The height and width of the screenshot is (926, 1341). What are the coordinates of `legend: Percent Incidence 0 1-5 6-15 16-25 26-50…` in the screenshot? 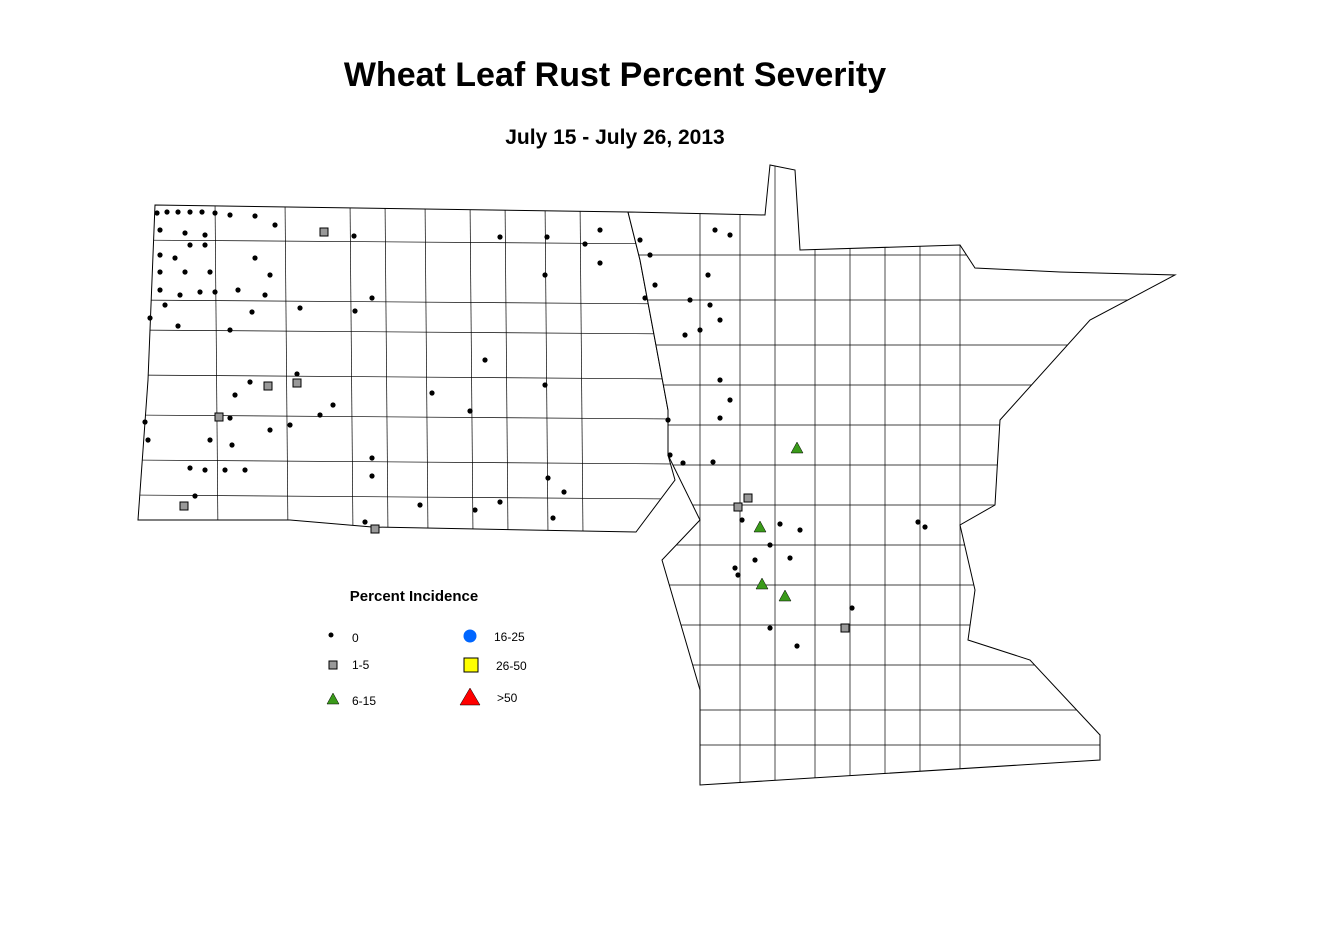 It's located at (426, 648).